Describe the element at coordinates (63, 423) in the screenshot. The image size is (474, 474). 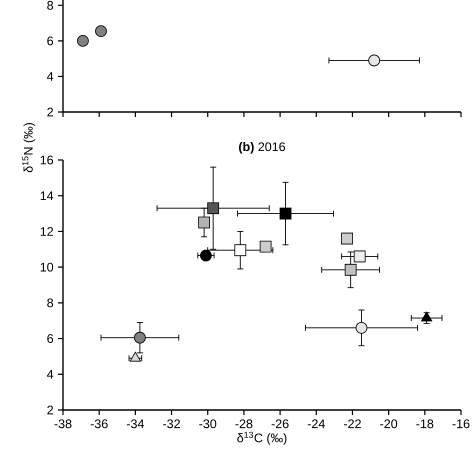
I see `x-tick-label: -38` at that location.